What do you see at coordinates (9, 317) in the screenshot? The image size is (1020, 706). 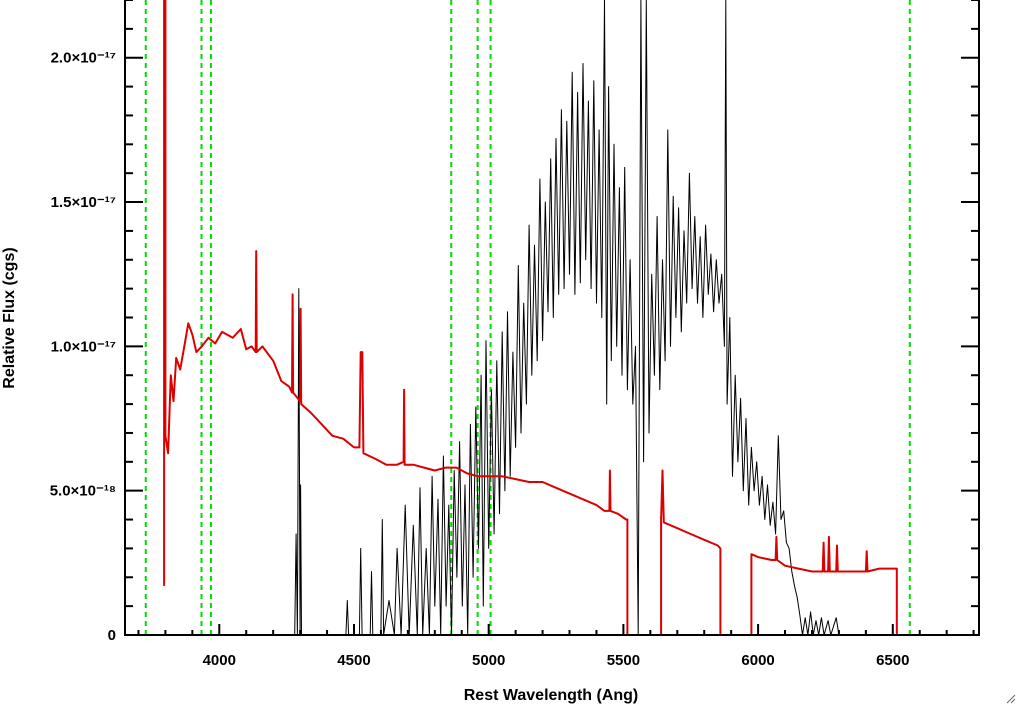 I see `y-axis-title: Relative Flux (cgs)` at bounding box center [9, 317].